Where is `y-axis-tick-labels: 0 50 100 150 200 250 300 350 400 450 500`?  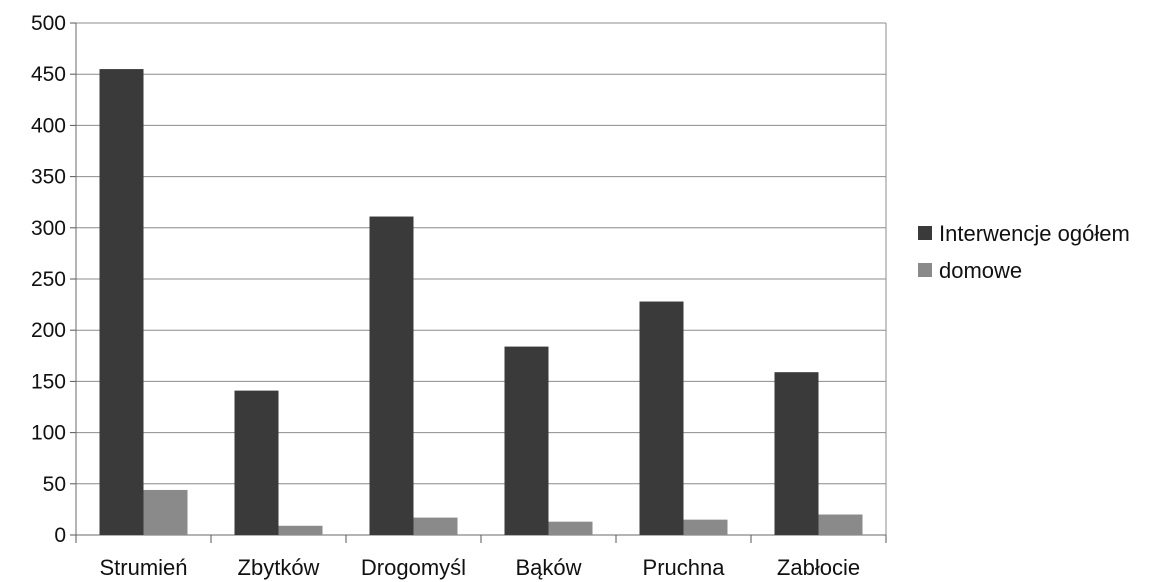
y-axis-tick-labels: 0 50 100 150 200 250 300 350 400 450 500 is located at coordinates (48, 279).